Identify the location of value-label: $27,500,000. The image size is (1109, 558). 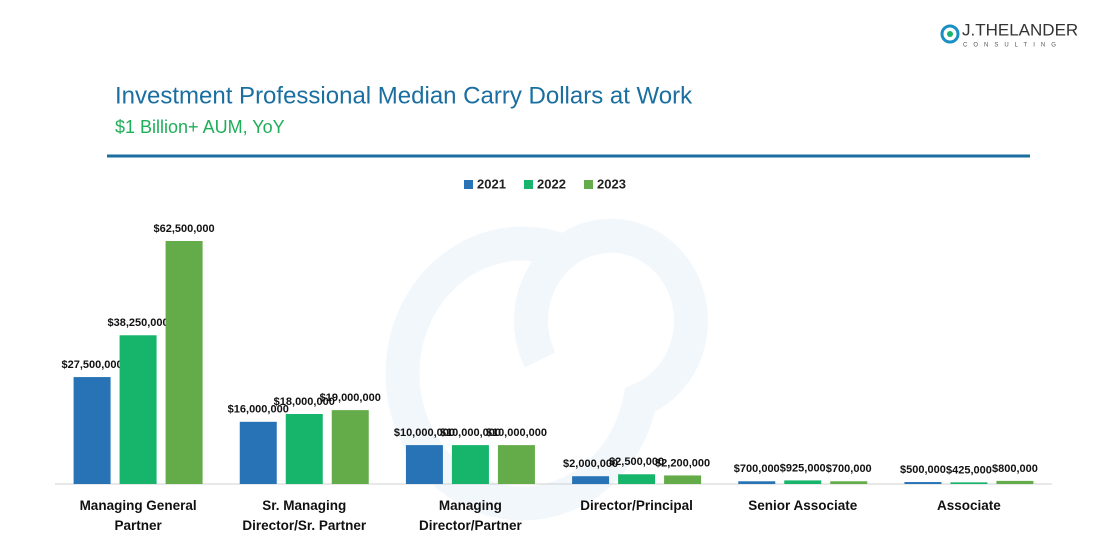
(91, 365).